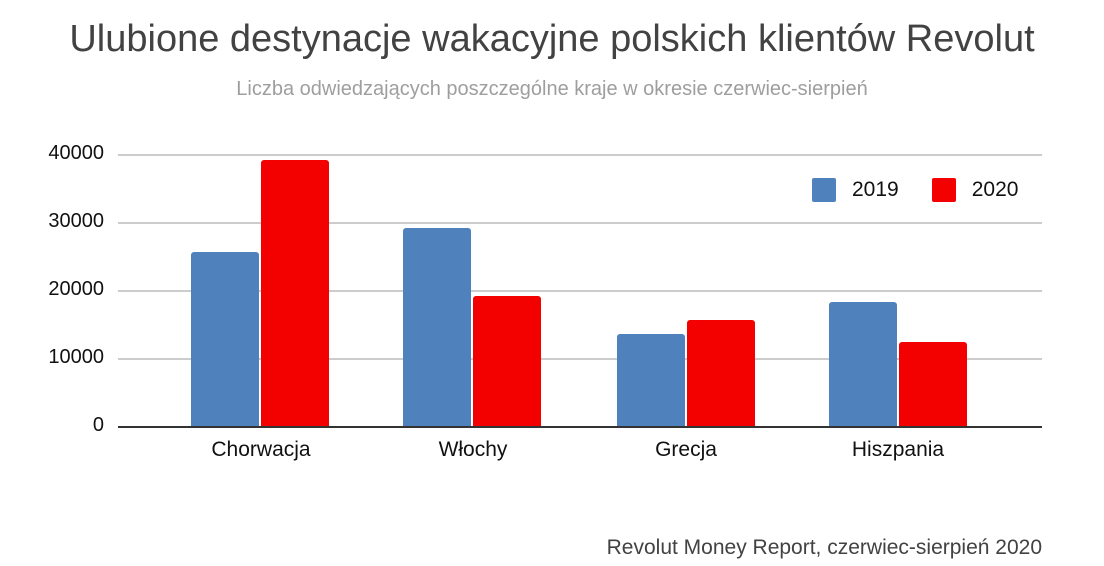 This screenshot has height=566, width=1104. I want to click on legend: 2019 2020, so click(931, 190).